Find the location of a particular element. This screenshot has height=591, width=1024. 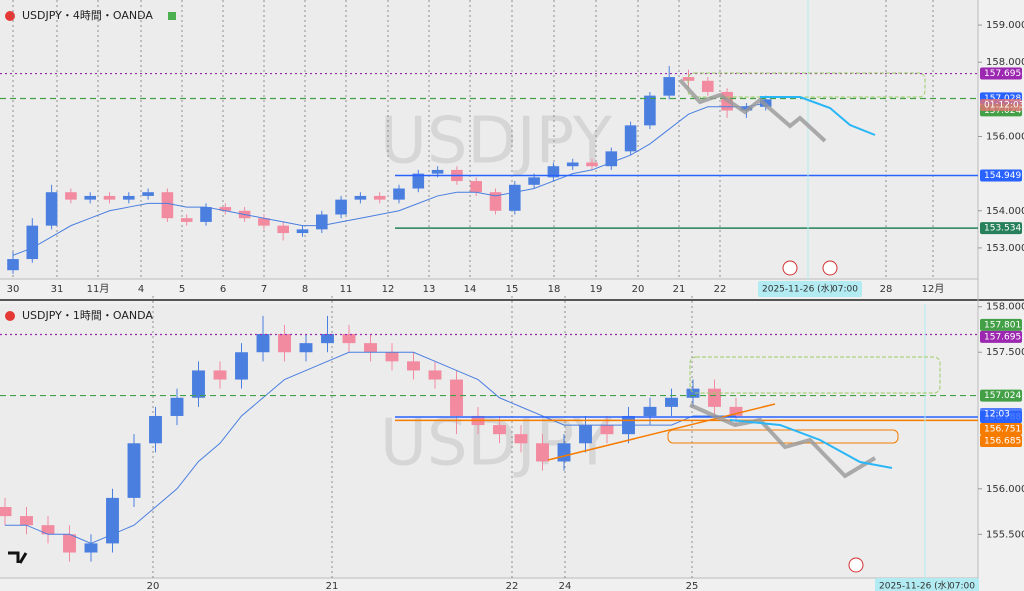

y-tick-label: 157.500 is located at coordinates (1005, 352).